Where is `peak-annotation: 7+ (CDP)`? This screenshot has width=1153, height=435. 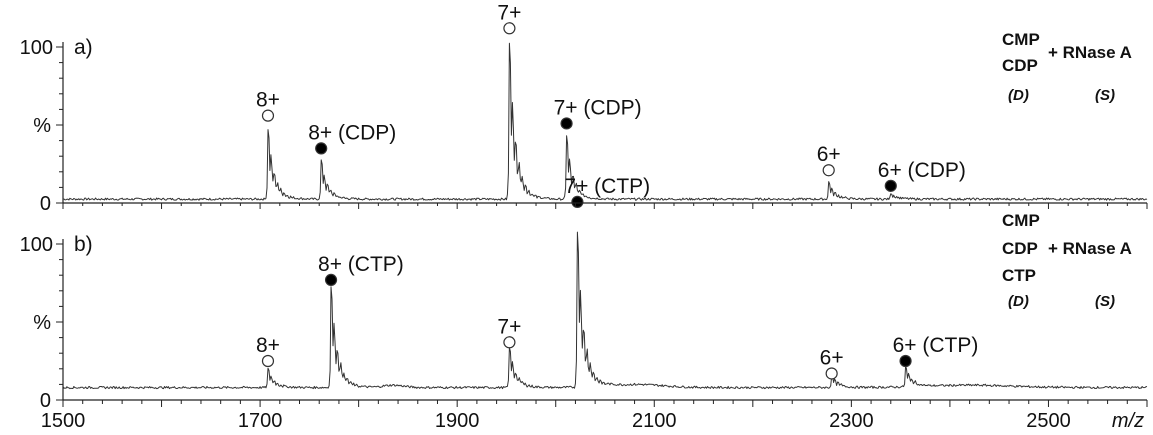 peak-annotation: 7+ (CDP) is located at coordinates (598, 107).